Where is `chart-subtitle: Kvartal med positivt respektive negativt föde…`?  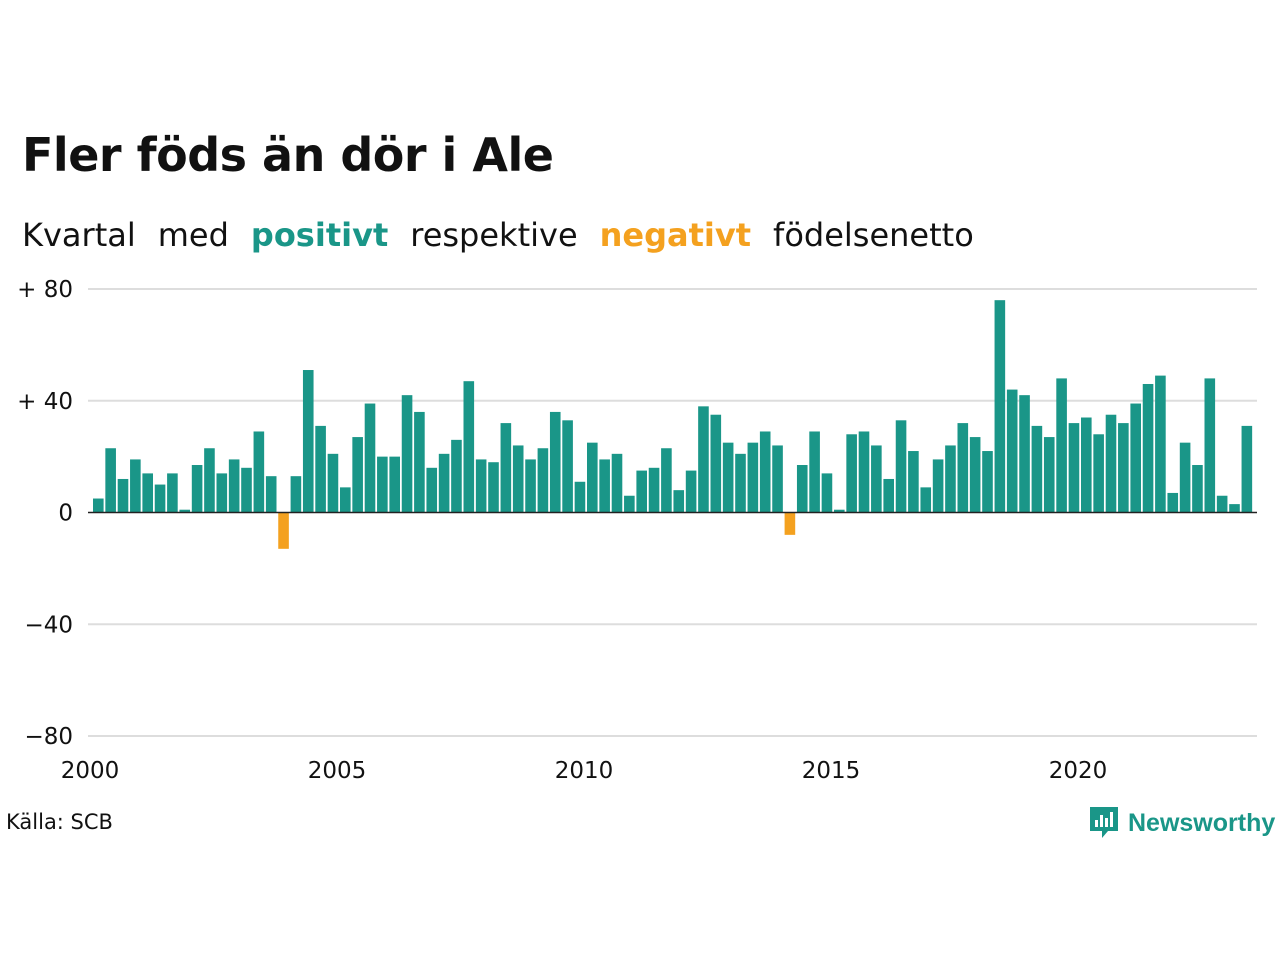 chart-subtitle: Kvartal med positivt respektive negativt föde… is located at coordinates (509, 235).